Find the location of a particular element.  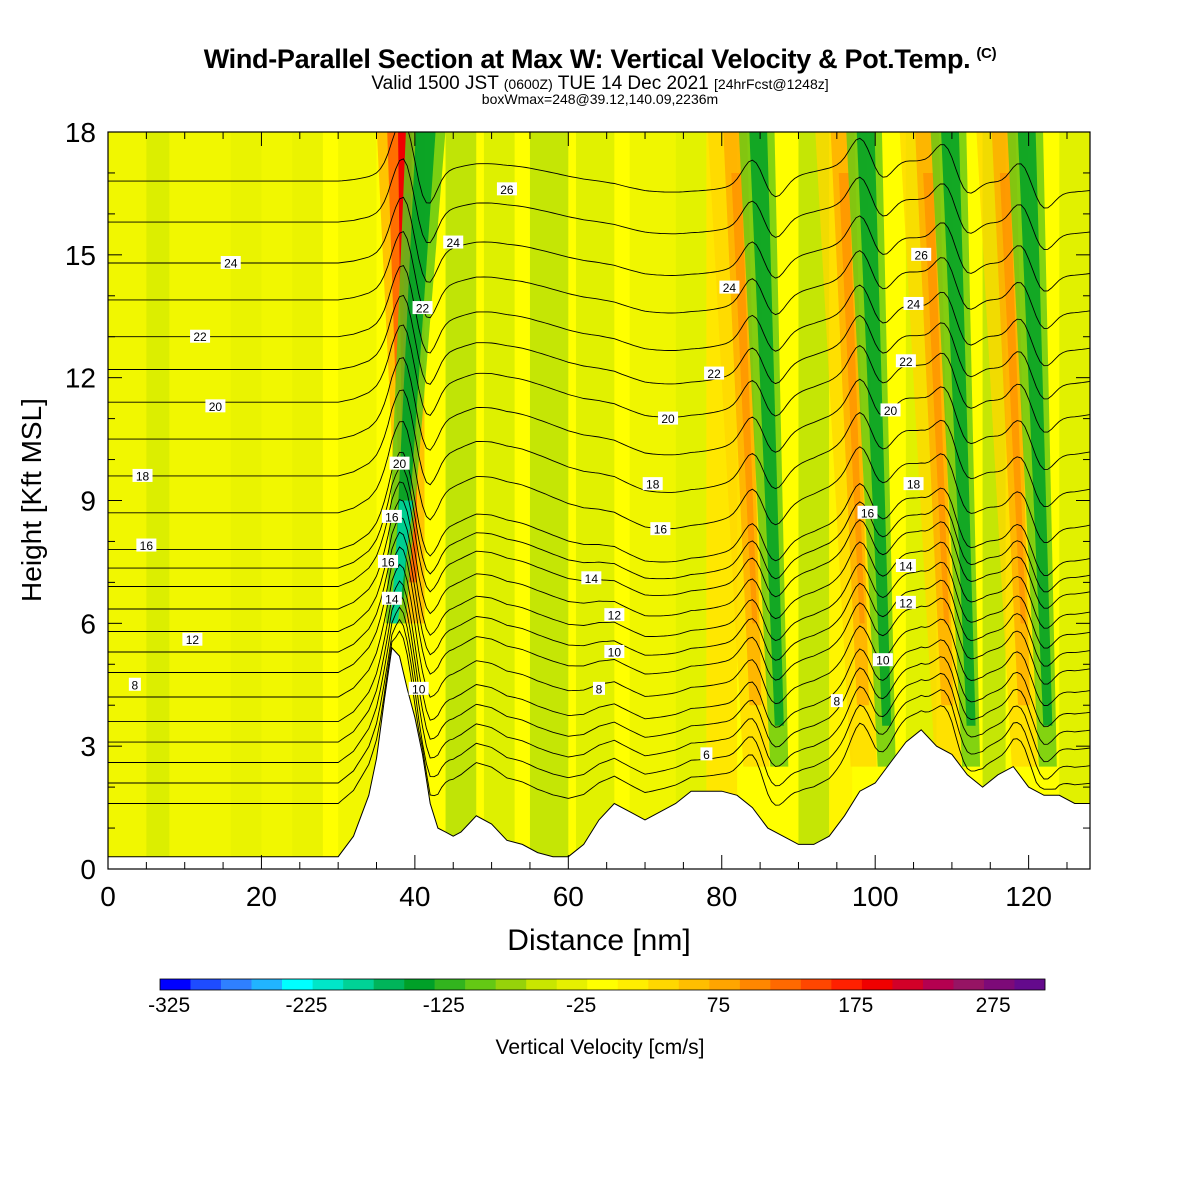

contour-label: 10 is located at coordinates (614, 651).